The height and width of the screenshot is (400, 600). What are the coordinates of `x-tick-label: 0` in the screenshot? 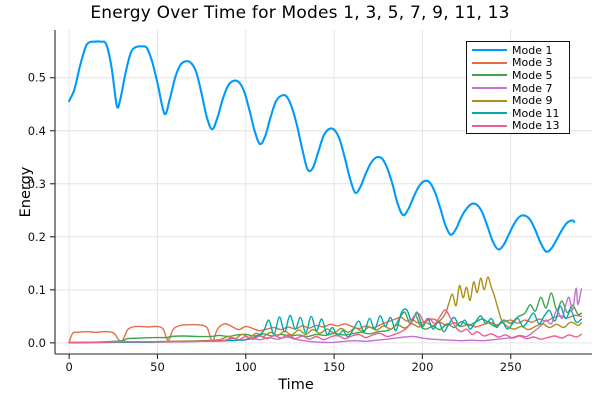 It's located at (68, 367).